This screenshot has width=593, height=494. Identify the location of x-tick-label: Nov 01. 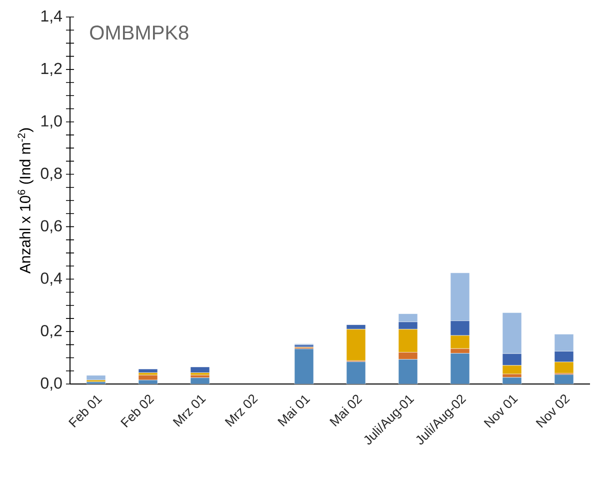
(501, 411).